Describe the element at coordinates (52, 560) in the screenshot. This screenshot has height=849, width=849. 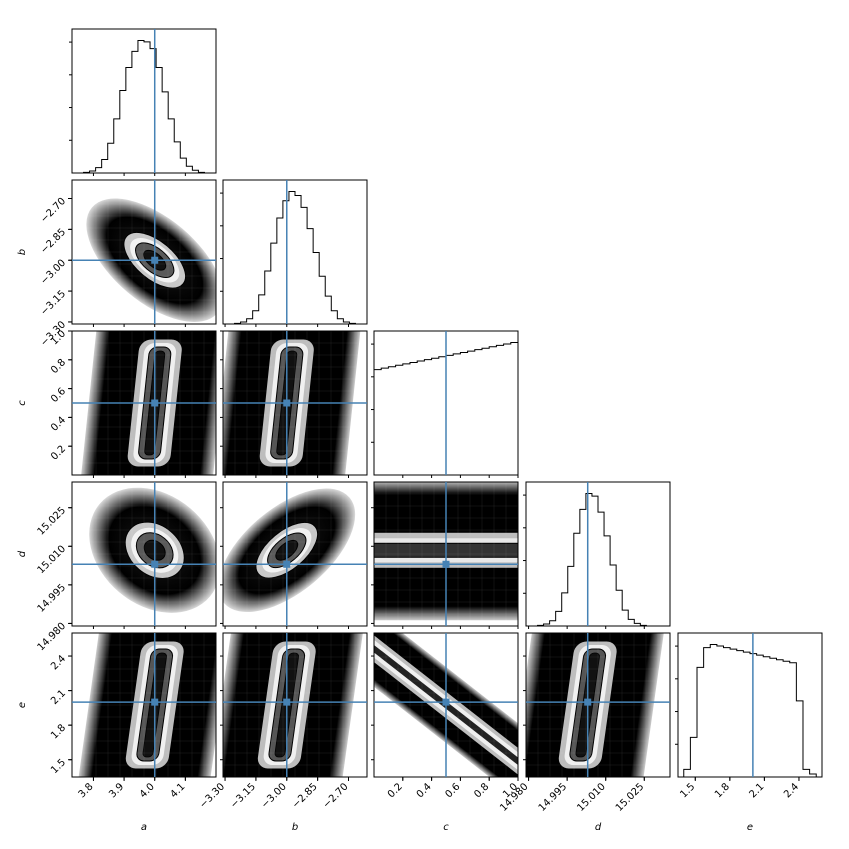
I see `y-tick-label: 15.010` at that location.